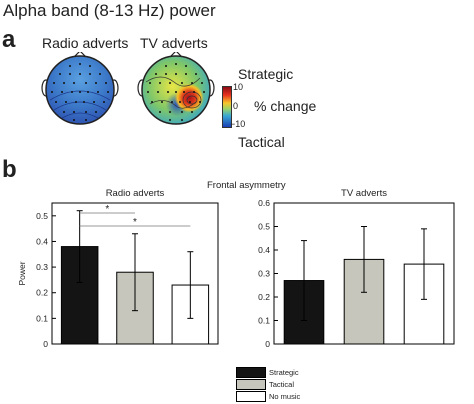 The width and height of the screenshot is (474, 404). Describe the element at coordinates (246, 185) in the screenshot. I see `panel-b-heading: Frontal asymmetry` at that location.